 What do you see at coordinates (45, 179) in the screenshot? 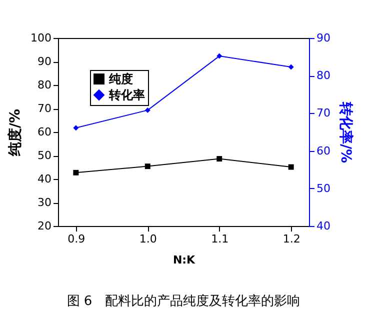
I see `y-tick-label: 40` at bounding box center [45, 179].